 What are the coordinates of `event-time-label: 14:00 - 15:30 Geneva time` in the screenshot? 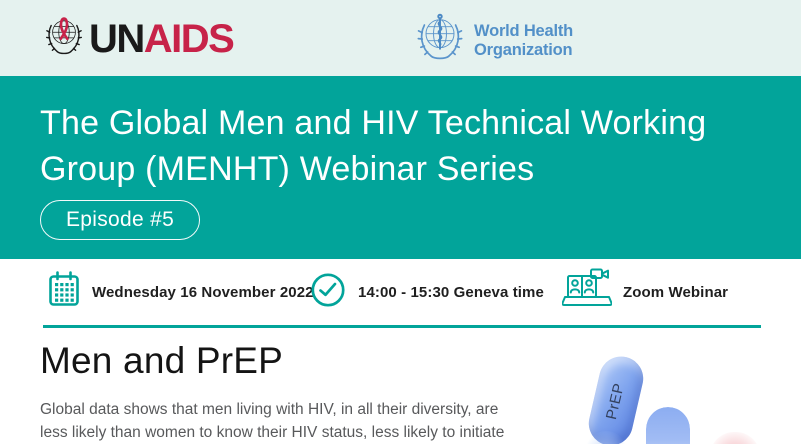 It's located at (451, 292).